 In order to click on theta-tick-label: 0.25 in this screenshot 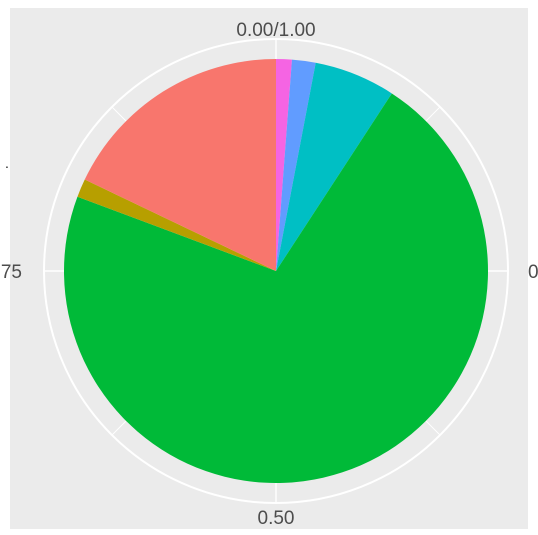, I will do `click(533, 272)`.